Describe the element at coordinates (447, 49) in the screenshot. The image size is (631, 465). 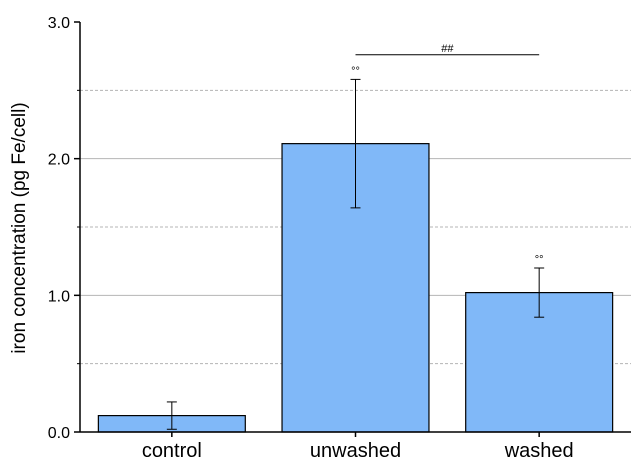
I see `significance-label: ##` at that location.